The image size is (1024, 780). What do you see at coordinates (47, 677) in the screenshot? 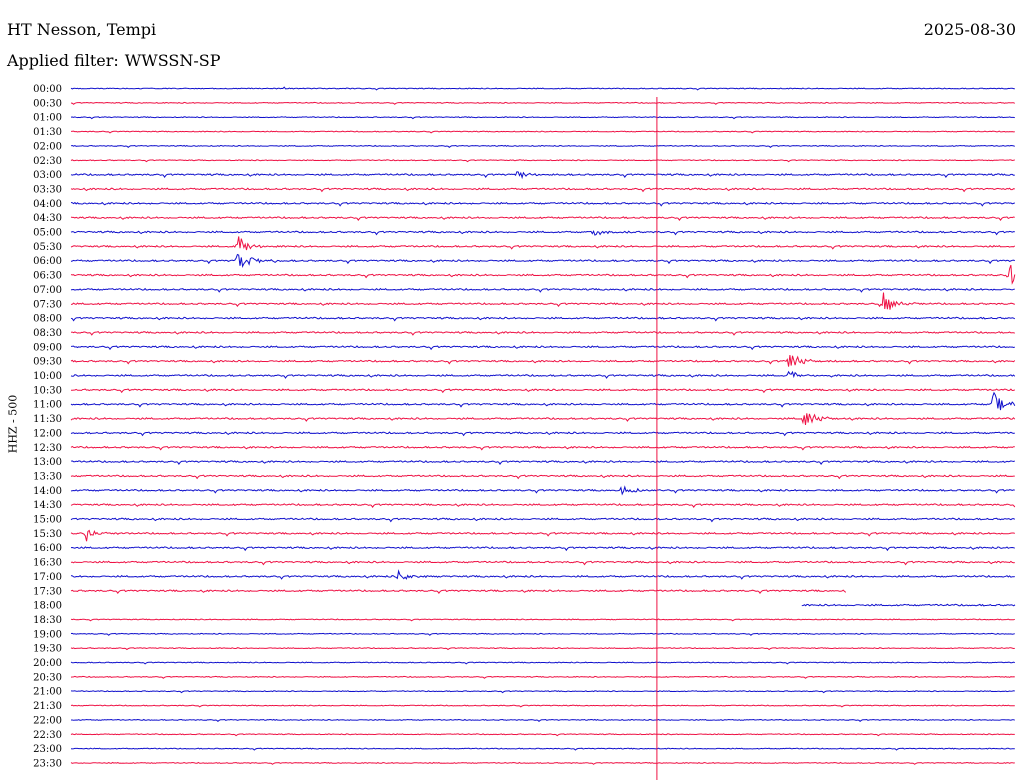
I see `time-tick-label: 20:30` at bounding box center [47, 677].